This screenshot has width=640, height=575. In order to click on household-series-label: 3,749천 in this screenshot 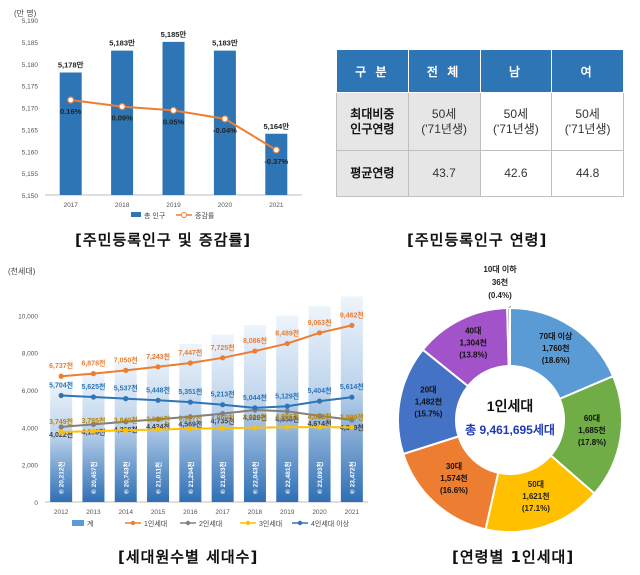, I will do `click(61, 421)`.